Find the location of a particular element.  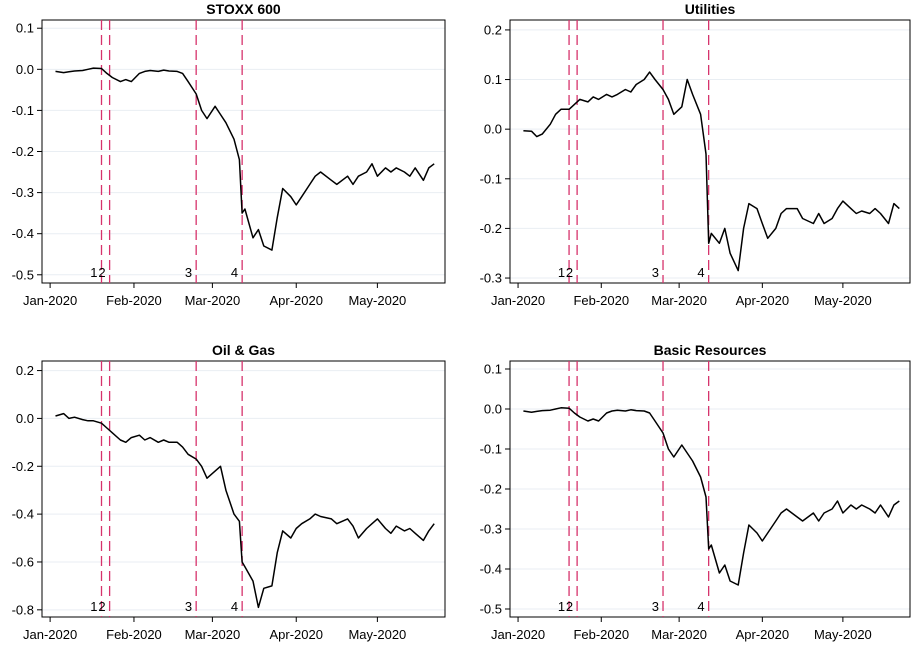

chart-title: Oil & Gas is located at coordinates (243, 350).